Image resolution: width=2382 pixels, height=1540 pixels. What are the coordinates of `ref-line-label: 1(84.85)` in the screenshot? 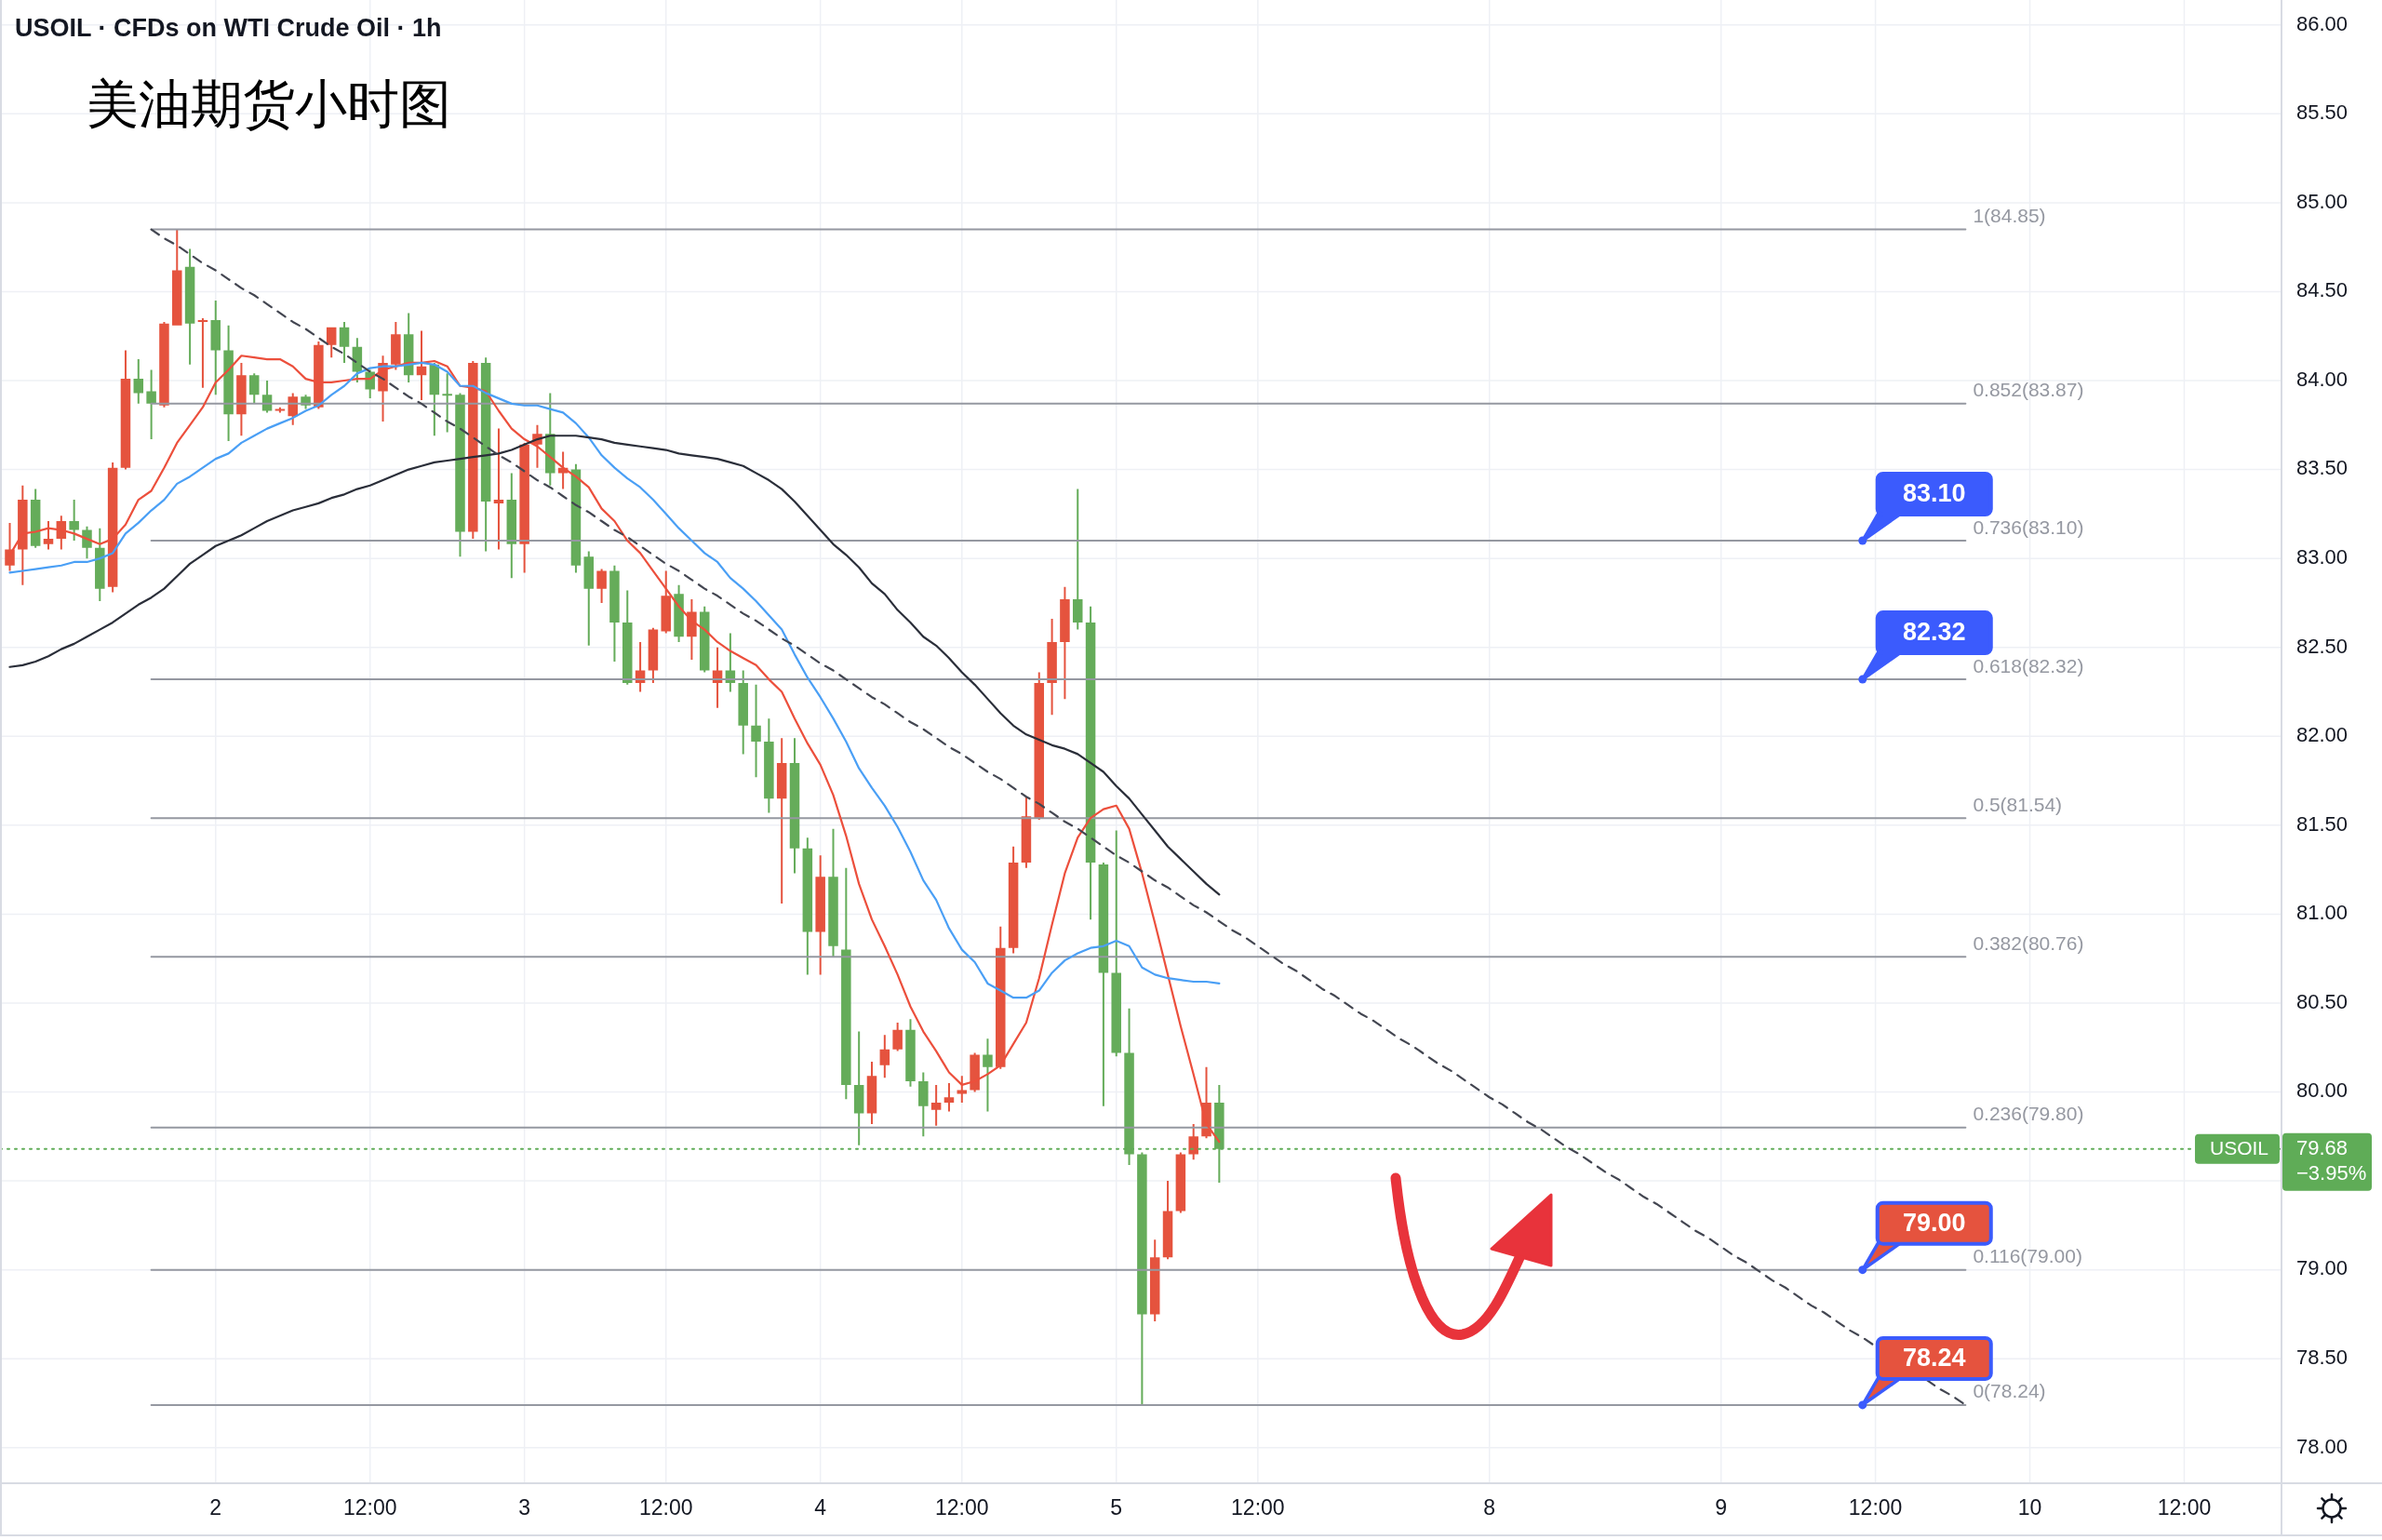 It's located at (2009, 216).